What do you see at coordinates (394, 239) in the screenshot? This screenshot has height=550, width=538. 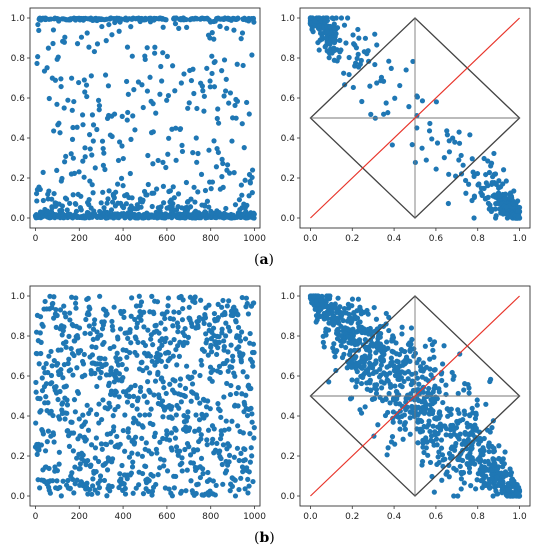 I see `x-tick-label: 0.4` at bounding box center [394, 239].